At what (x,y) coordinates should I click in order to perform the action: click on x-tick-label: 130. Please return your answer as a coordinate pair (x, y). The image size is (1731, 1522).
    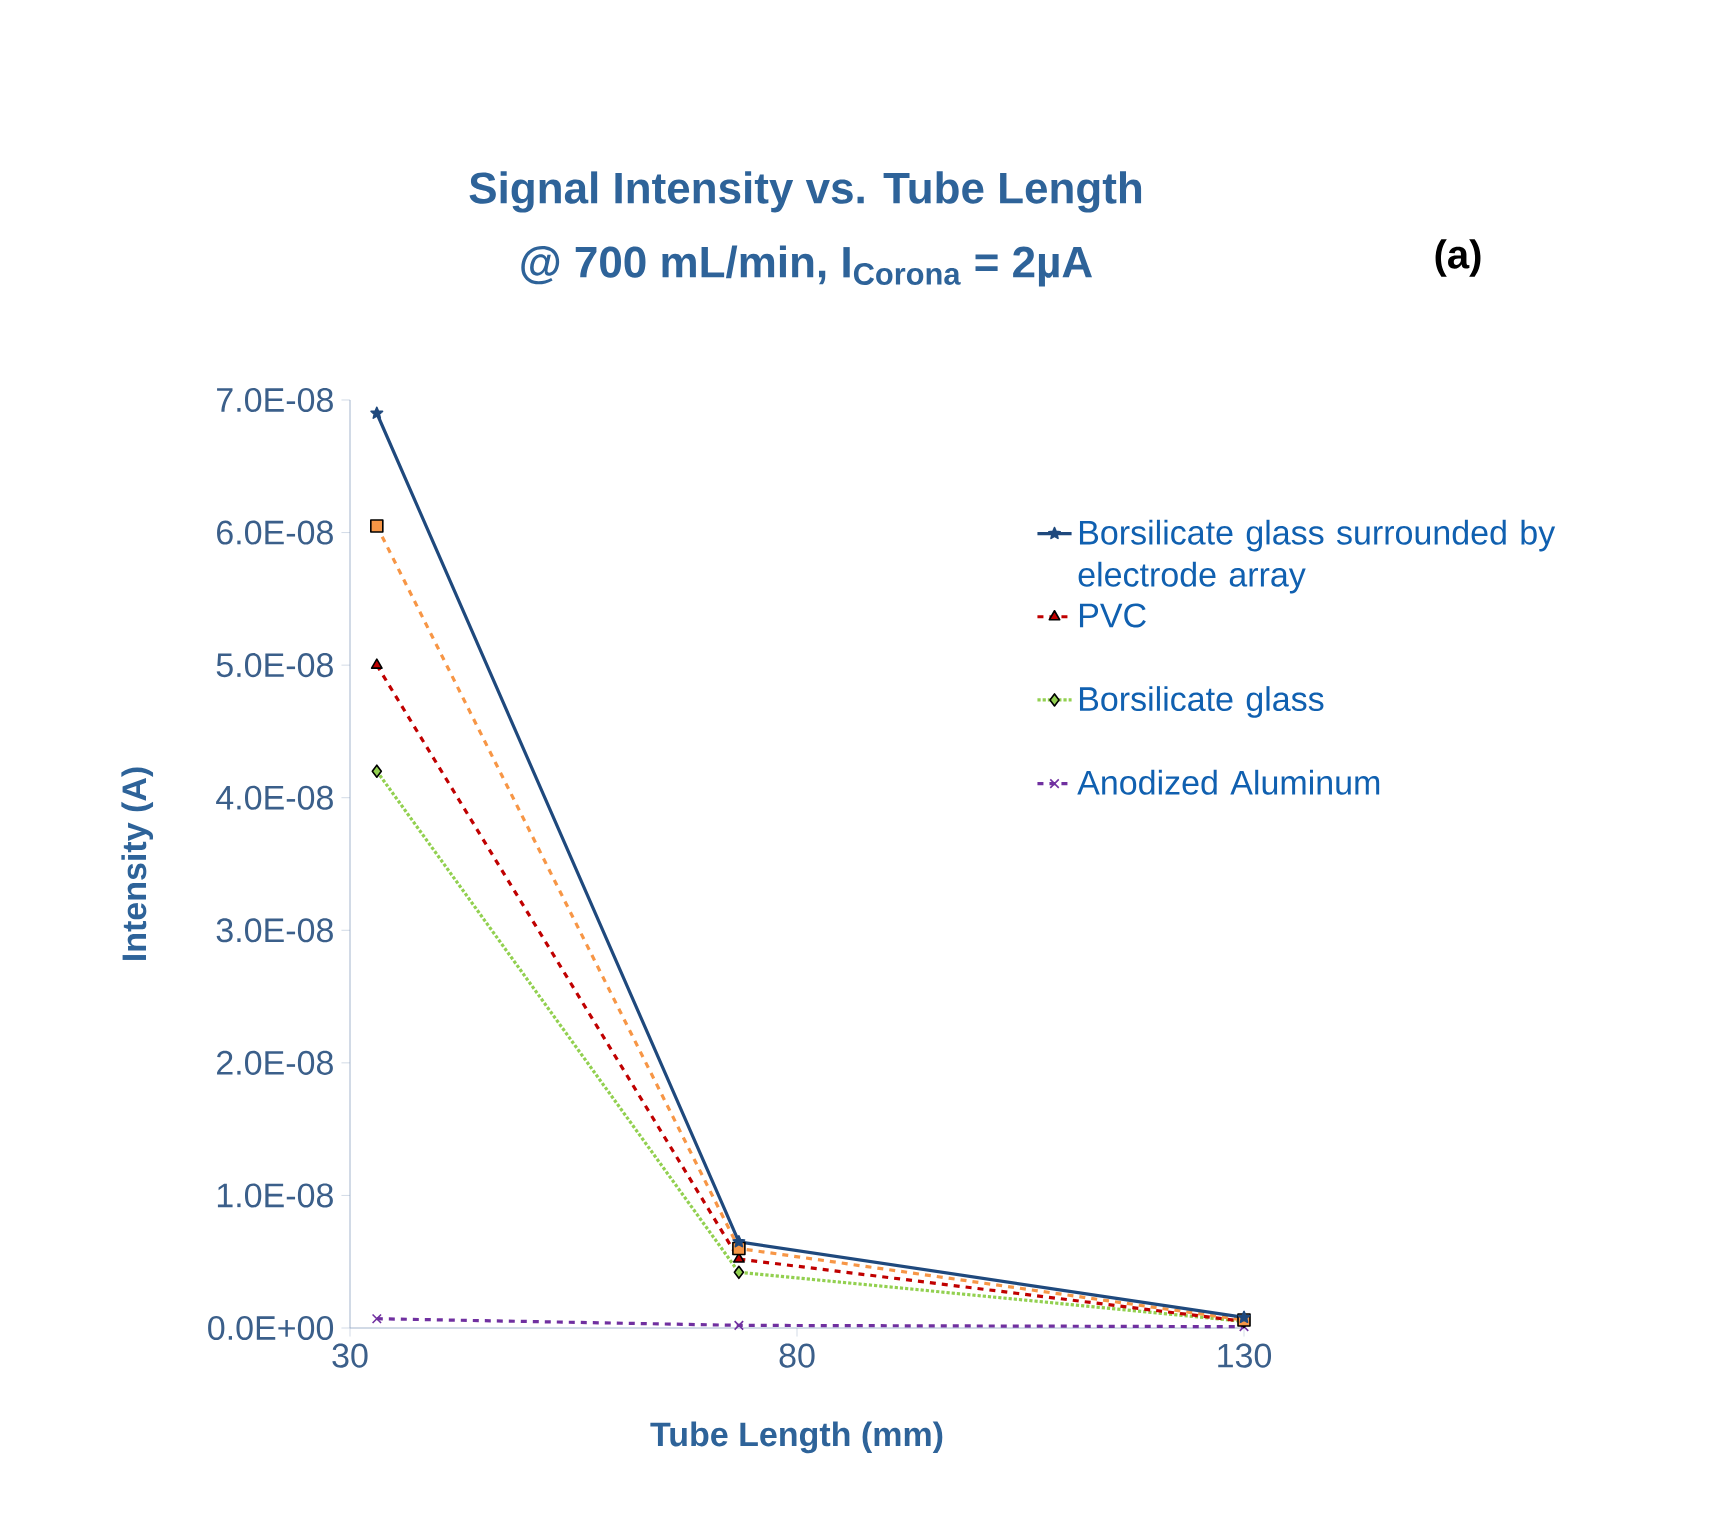
    Looking at the image, I should click on (1245, 1355).